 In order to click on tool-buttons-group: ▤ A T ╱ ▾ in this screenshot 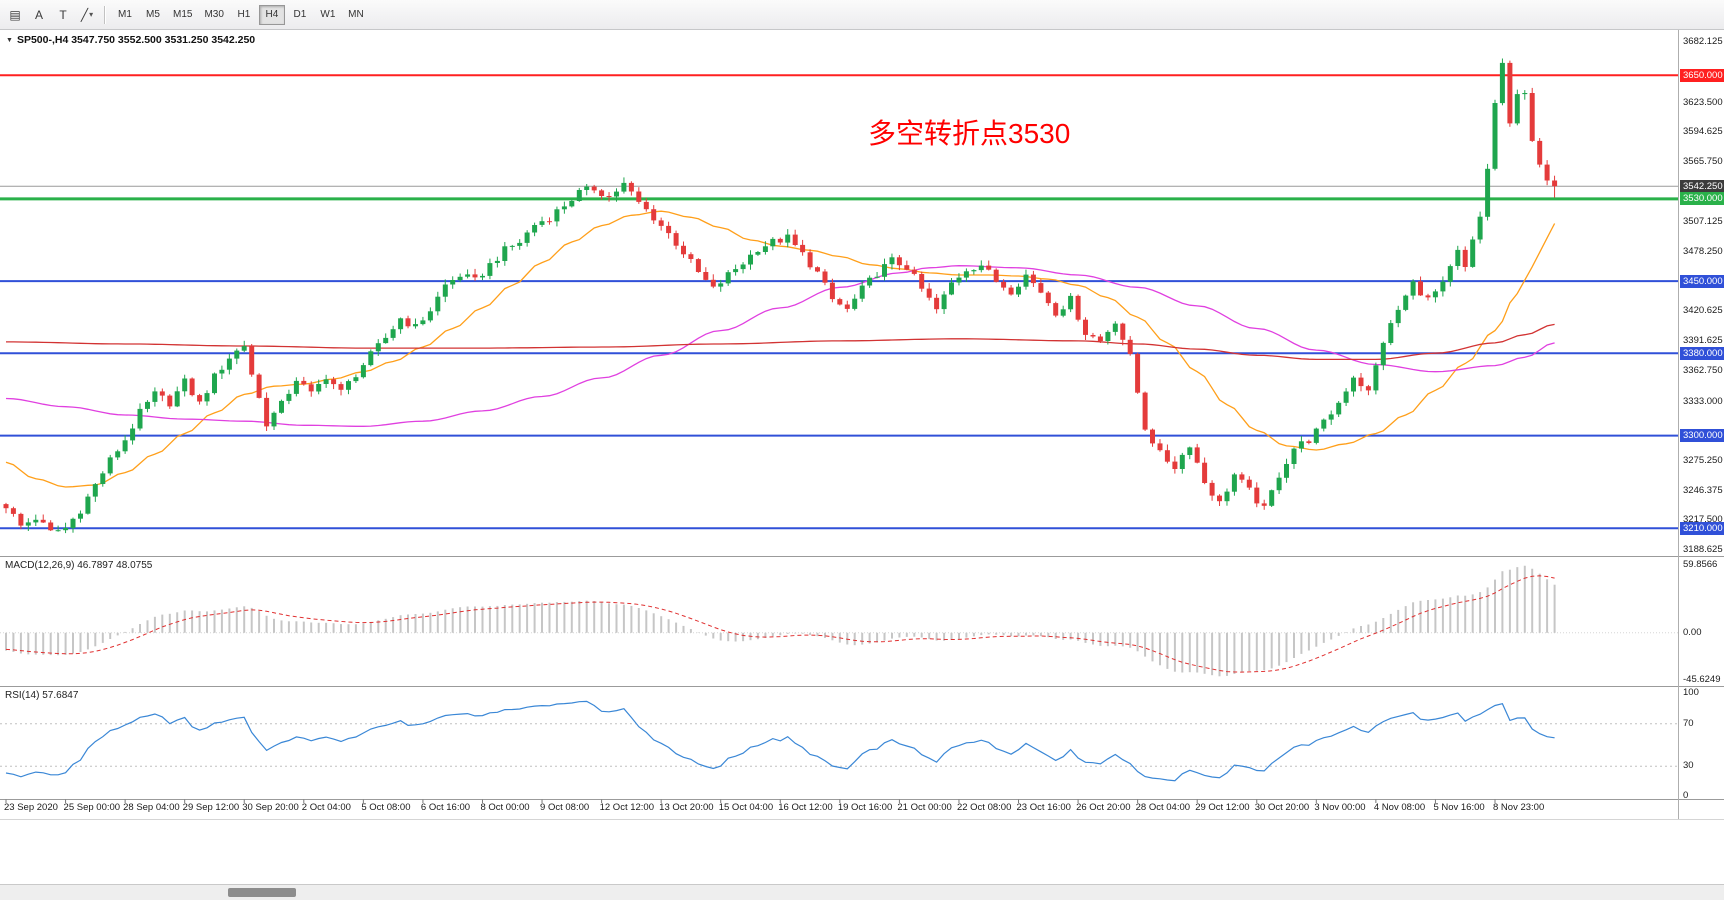, I will do `click(51, 15)`.